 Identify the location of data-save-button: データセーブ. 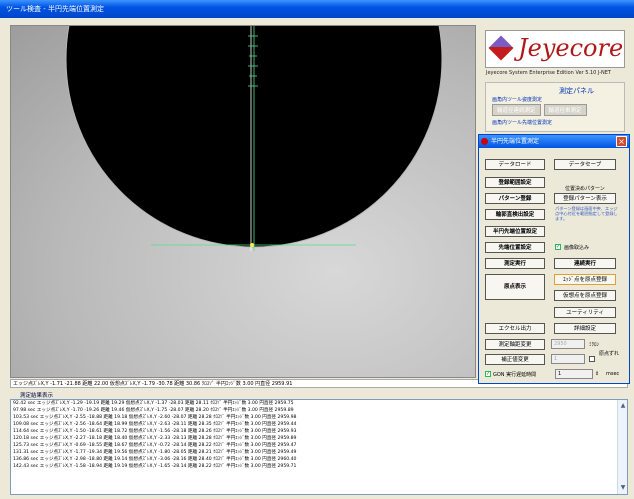
(585, 164).